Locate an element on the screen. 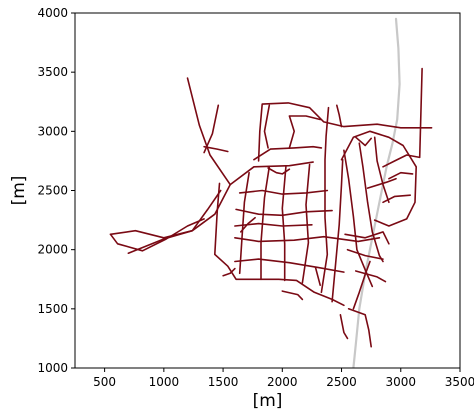 This screenshot has height=414, width=474. x-axis-label: [m] is located at coordinates (268, 401).